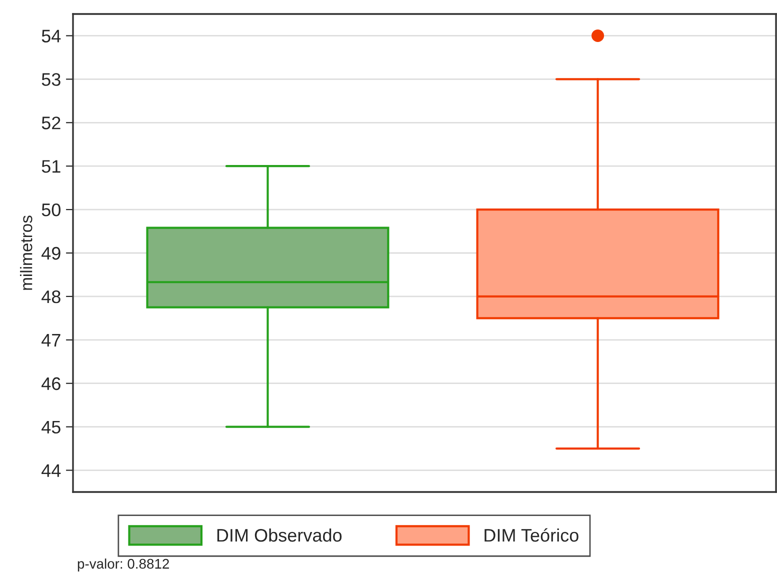 The width and height of the screenshot is (777, 573). I want to click on y-tick-label: 54, so click(51, 36).